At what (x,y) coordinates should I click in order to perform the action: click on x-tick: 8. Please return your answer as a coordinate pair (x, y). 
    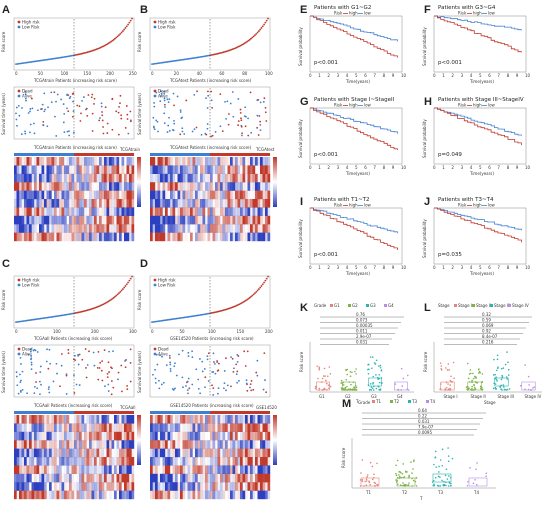
    Looking at the image, I should click on (384, 167).